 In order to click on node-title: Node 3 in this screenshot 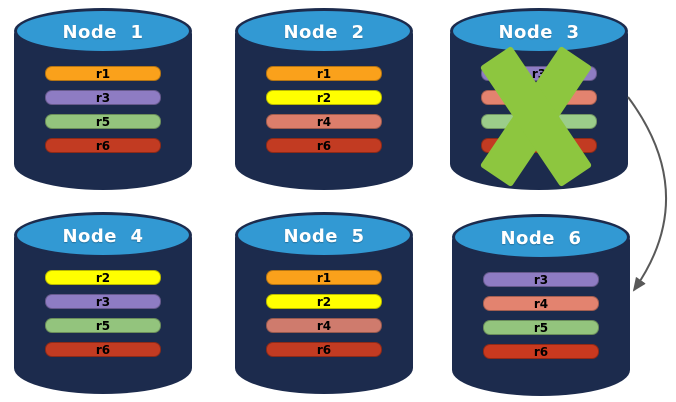, I will do `click(539, 32)`.